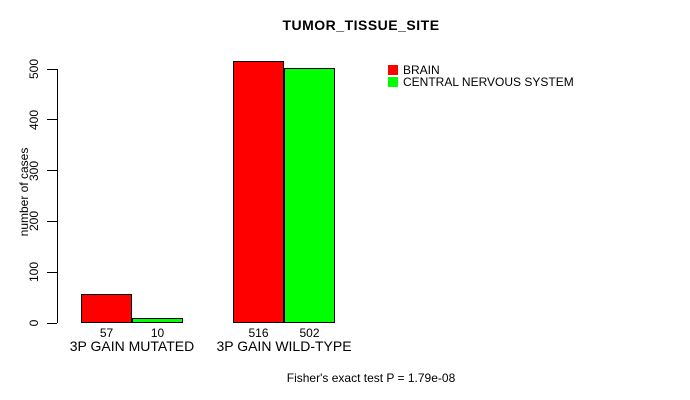 Image resolution: width=690 pixels, height=400 pixels. What do you see at coordinates (284, 346) in the screenshot?
I see `category-label: 3P GAIN WILD-TYPE` at bounding box center [284, 346].